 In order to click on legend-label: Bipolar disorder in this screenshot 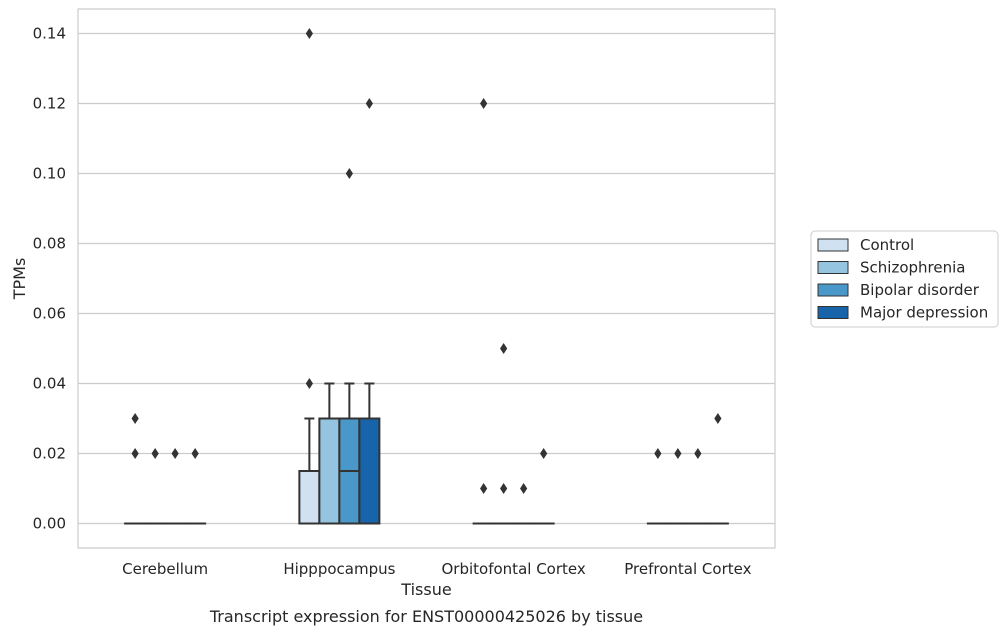, I will do `click(920, 290)`.